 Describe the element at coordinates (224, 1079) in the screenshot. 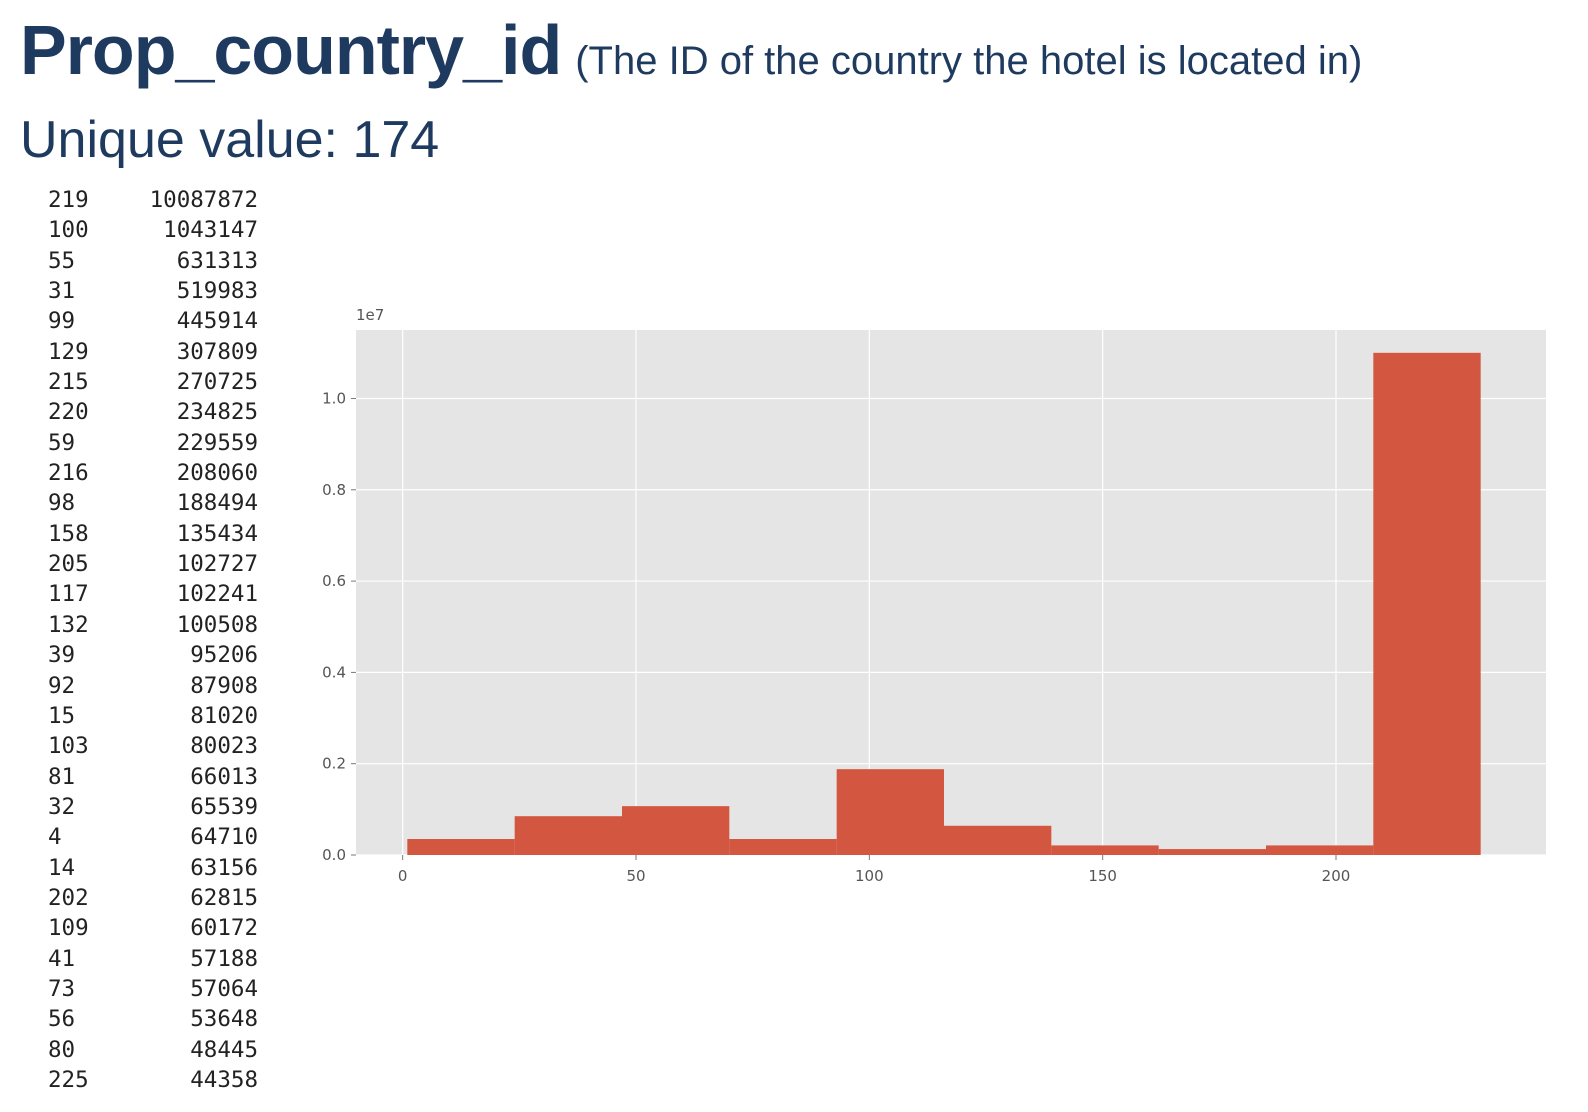

I see `count-value: 44358` at that location.